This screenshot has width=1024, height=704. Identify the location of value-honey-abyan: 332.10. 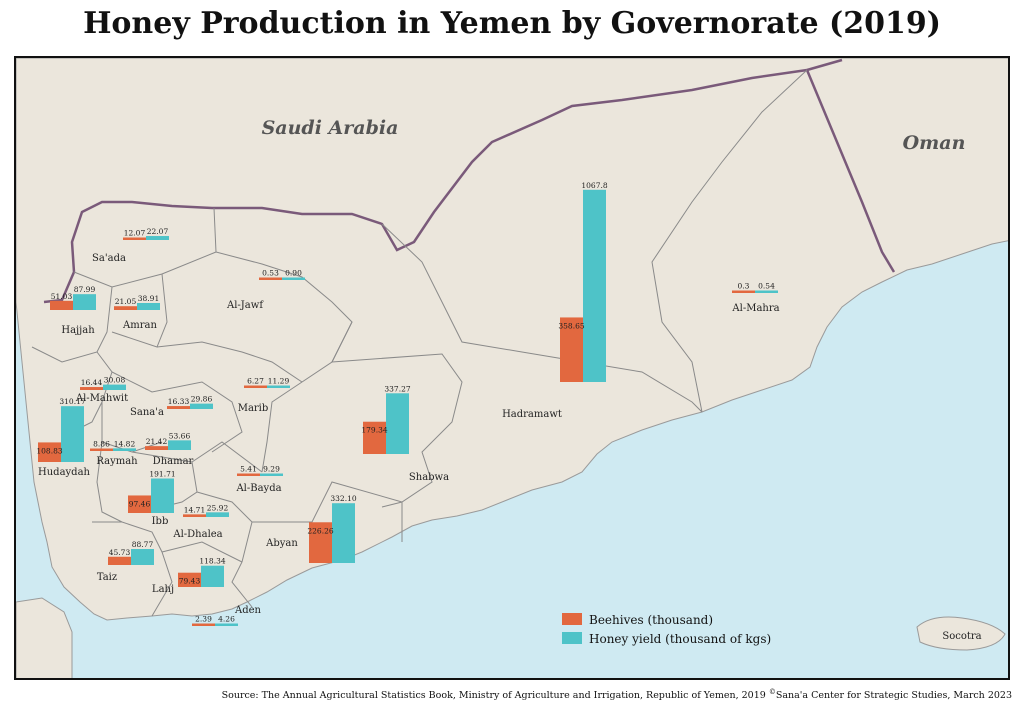
(343, 498).